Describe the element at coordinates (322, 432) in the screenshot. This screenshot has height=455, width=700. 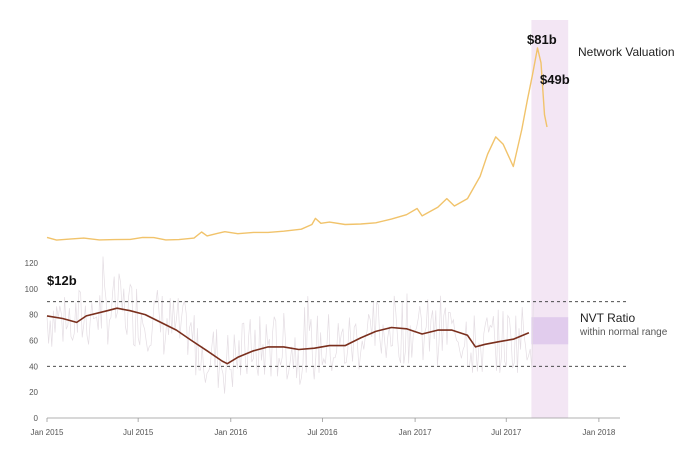
I see `x-tick-label: Jul 2016` at that location.